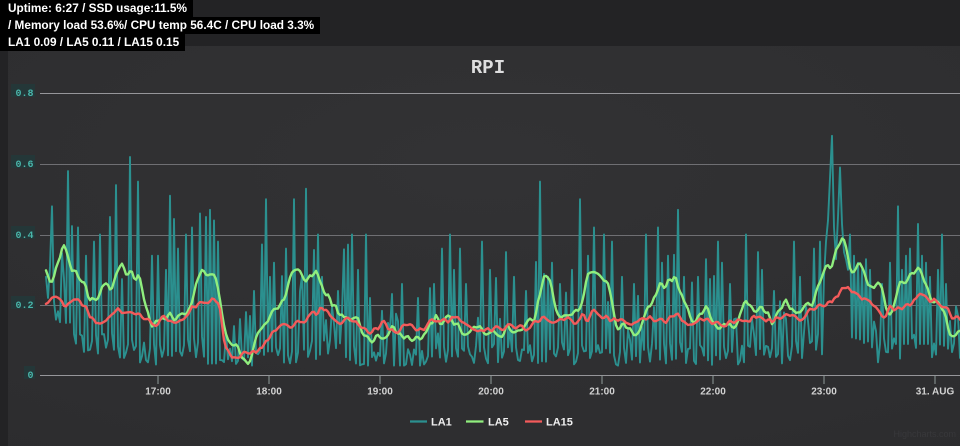 This screenshot has width=960, height=446. I want to click on svg-text: RPI, so click(488, 68).